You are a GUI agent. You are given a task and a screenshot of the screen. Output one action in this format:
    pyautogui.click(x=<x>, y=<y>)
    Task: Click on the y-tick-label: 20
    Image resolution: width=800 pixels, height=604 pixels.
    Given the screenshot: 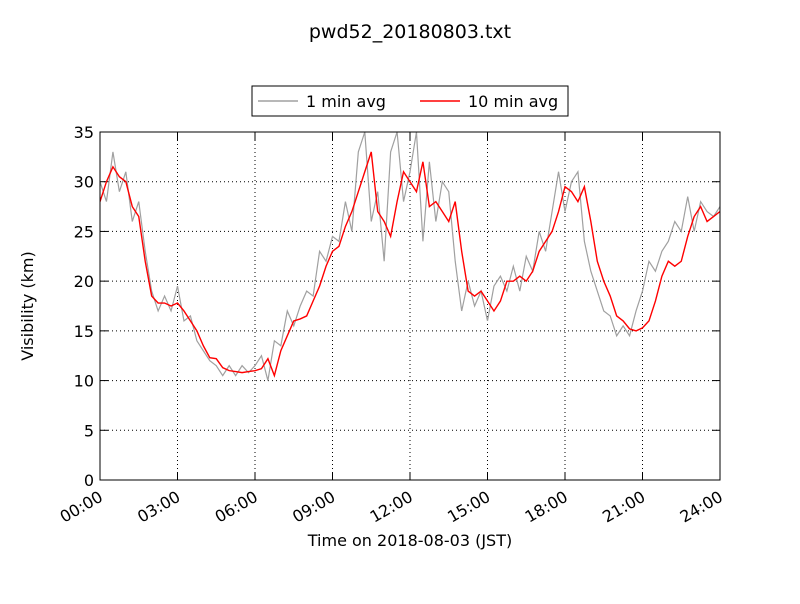 What is the action you would take?
    pyautogui.click(x=84, y=281)
    